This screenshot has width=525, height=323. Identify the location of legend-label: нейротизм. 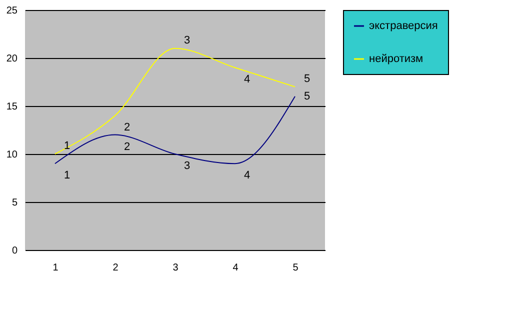
(396, 59).